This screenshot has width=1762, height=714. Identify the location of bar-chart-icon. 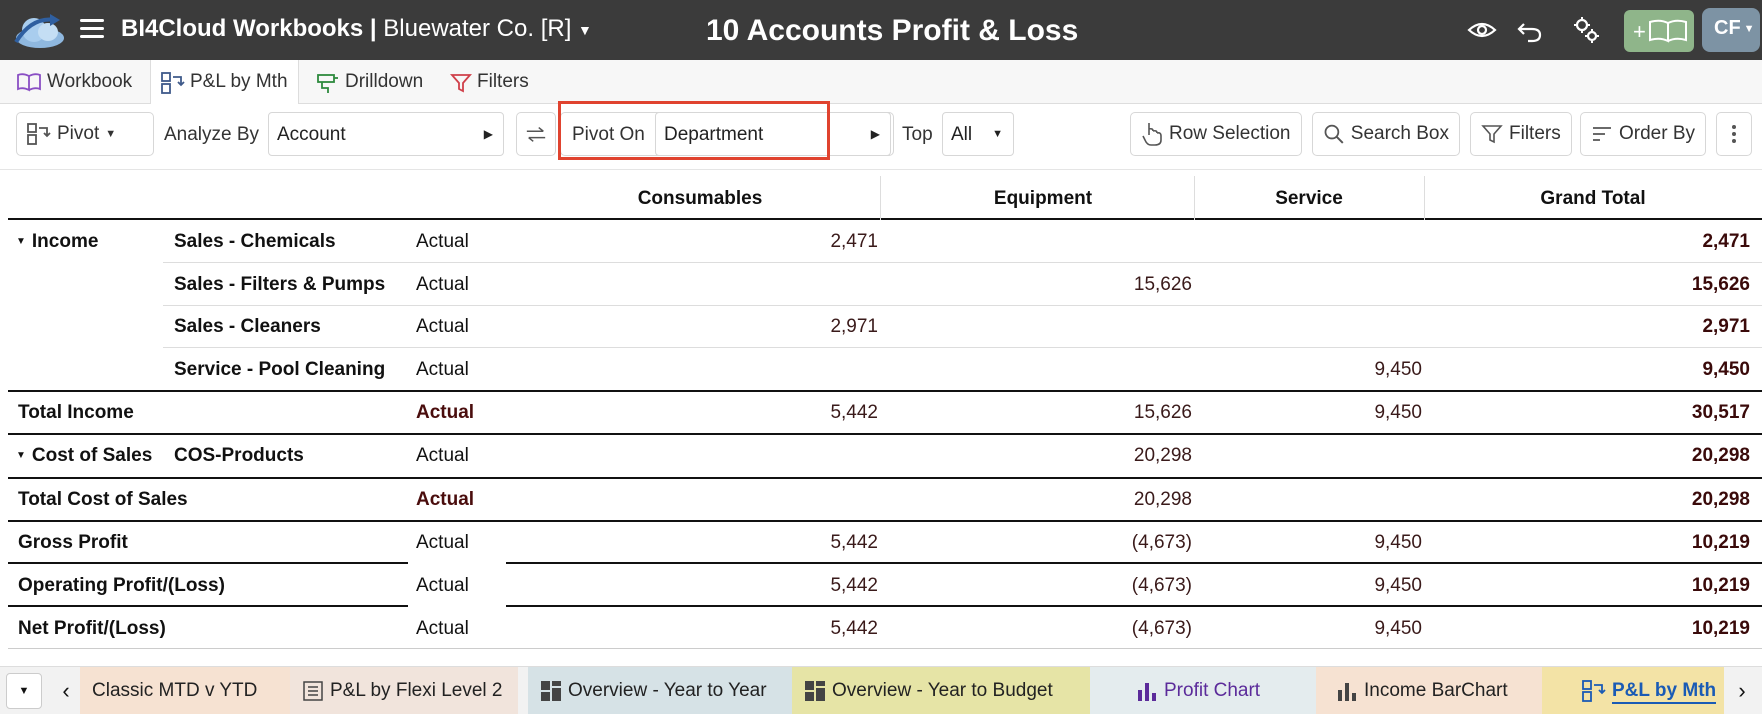
(1347, 692).